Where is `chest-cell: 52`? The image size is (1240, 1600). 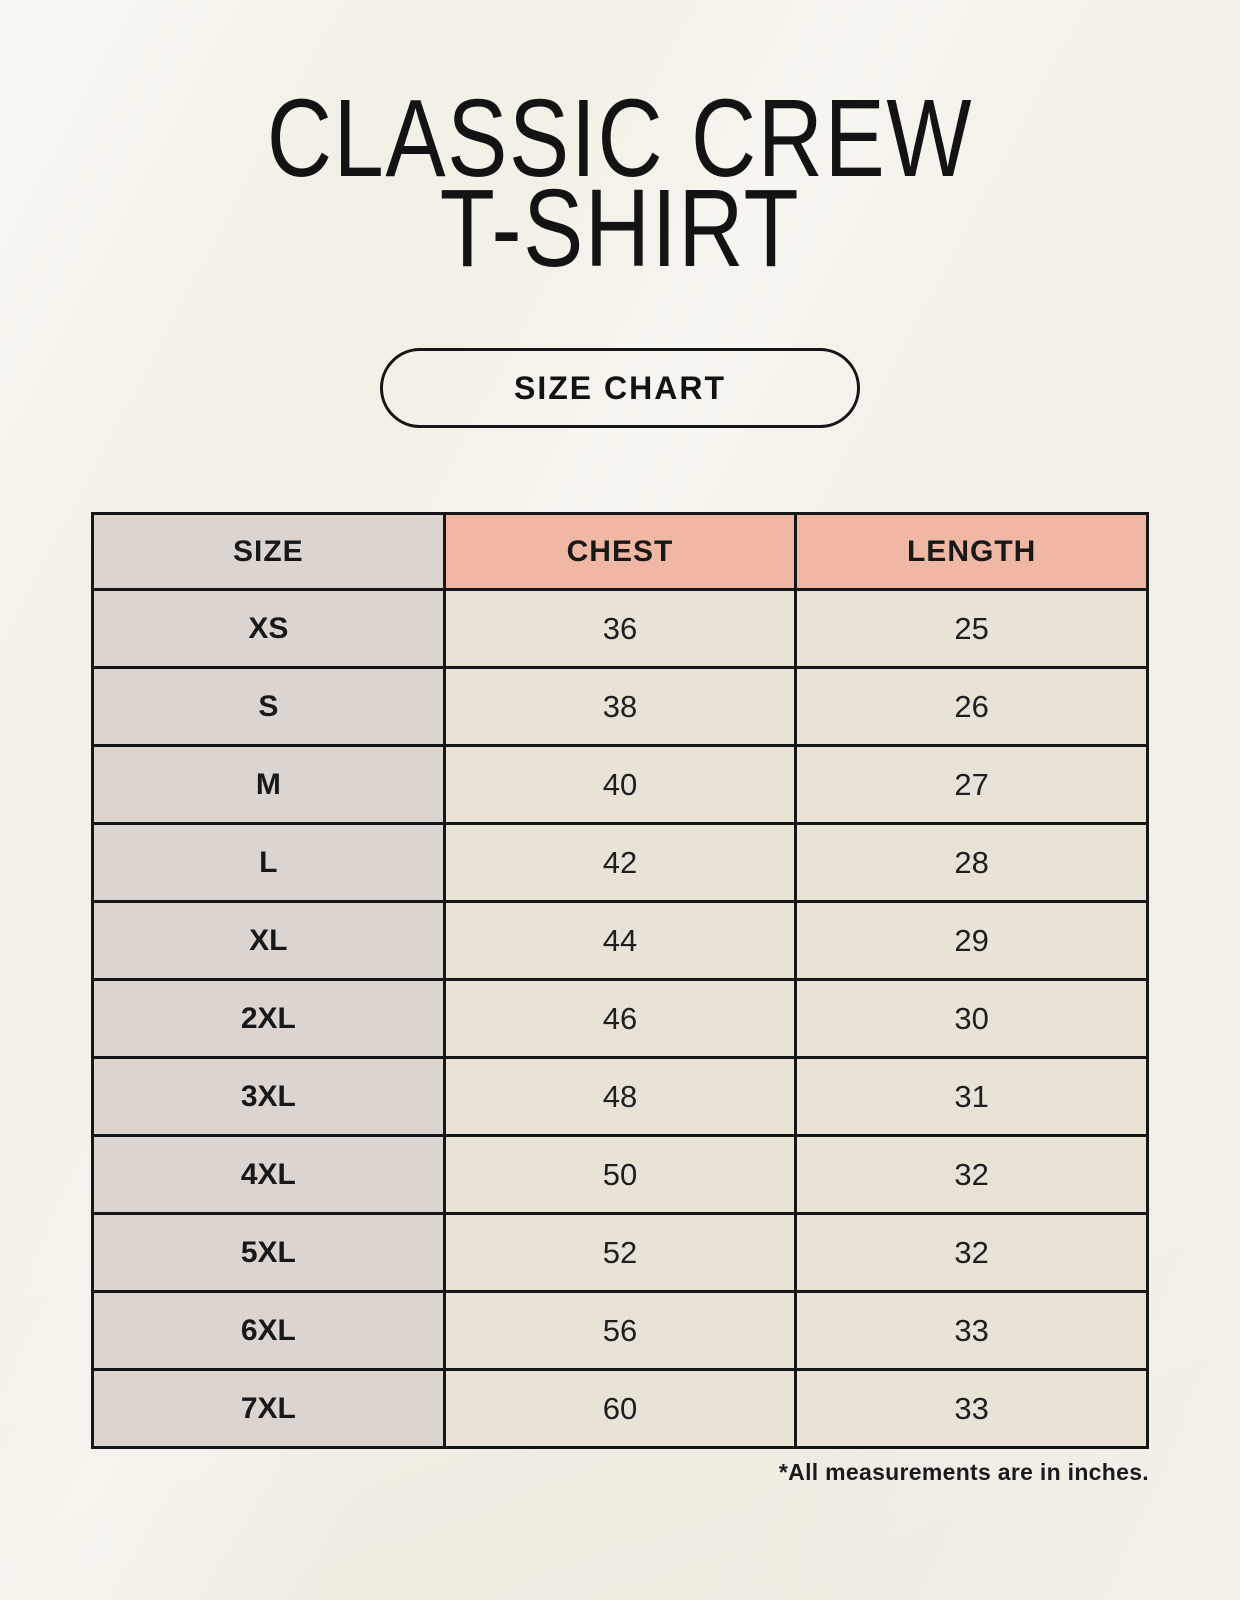 chest-cell: 52 is located at coordinates (620, 1252).